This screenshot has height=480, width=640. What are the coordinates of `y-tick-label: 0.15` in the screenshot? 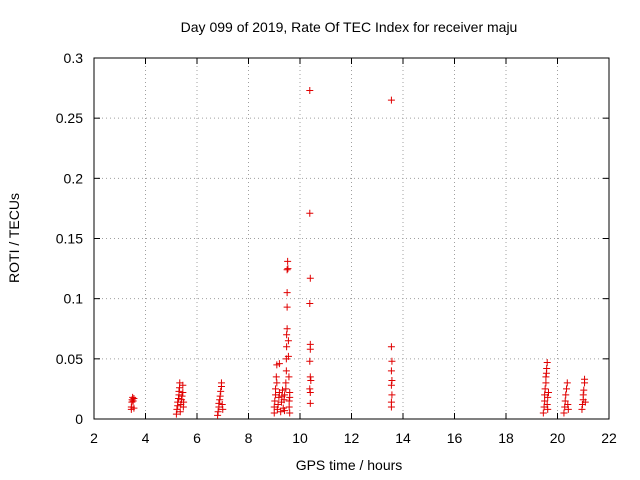 It's located at (69, 239).